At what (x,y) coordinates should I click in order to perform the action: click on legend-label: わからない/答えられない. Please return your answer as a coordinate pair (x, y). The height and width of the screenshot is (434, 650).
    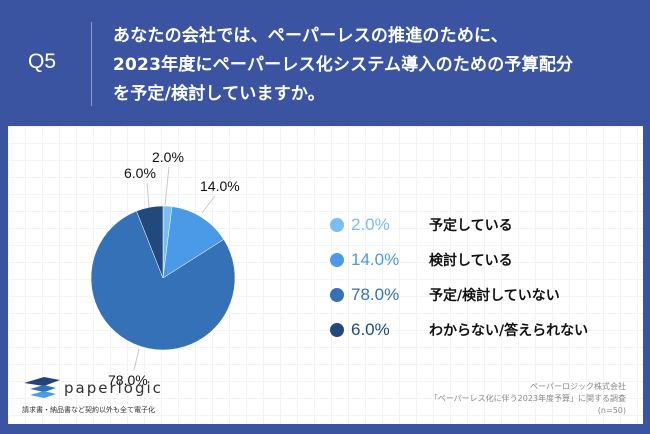
    Looking at the image, I should click on (509, 330).